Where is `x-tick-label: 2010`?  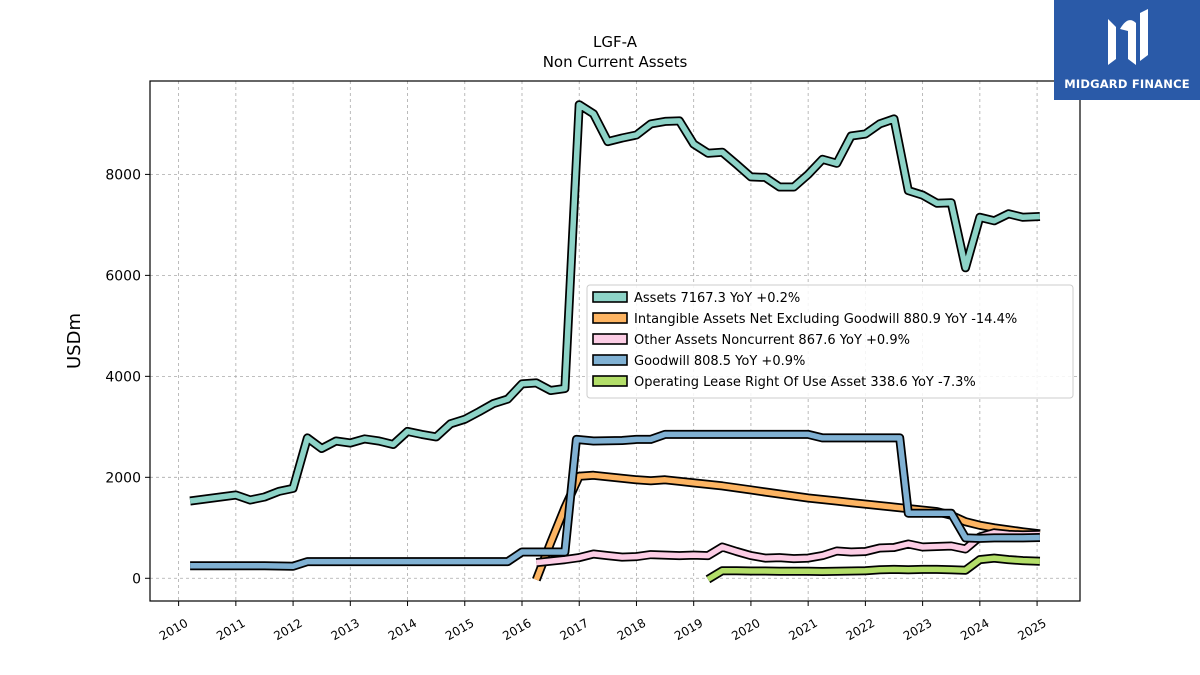 x-tick-label: 2010 is located at coordinates (173, 629).